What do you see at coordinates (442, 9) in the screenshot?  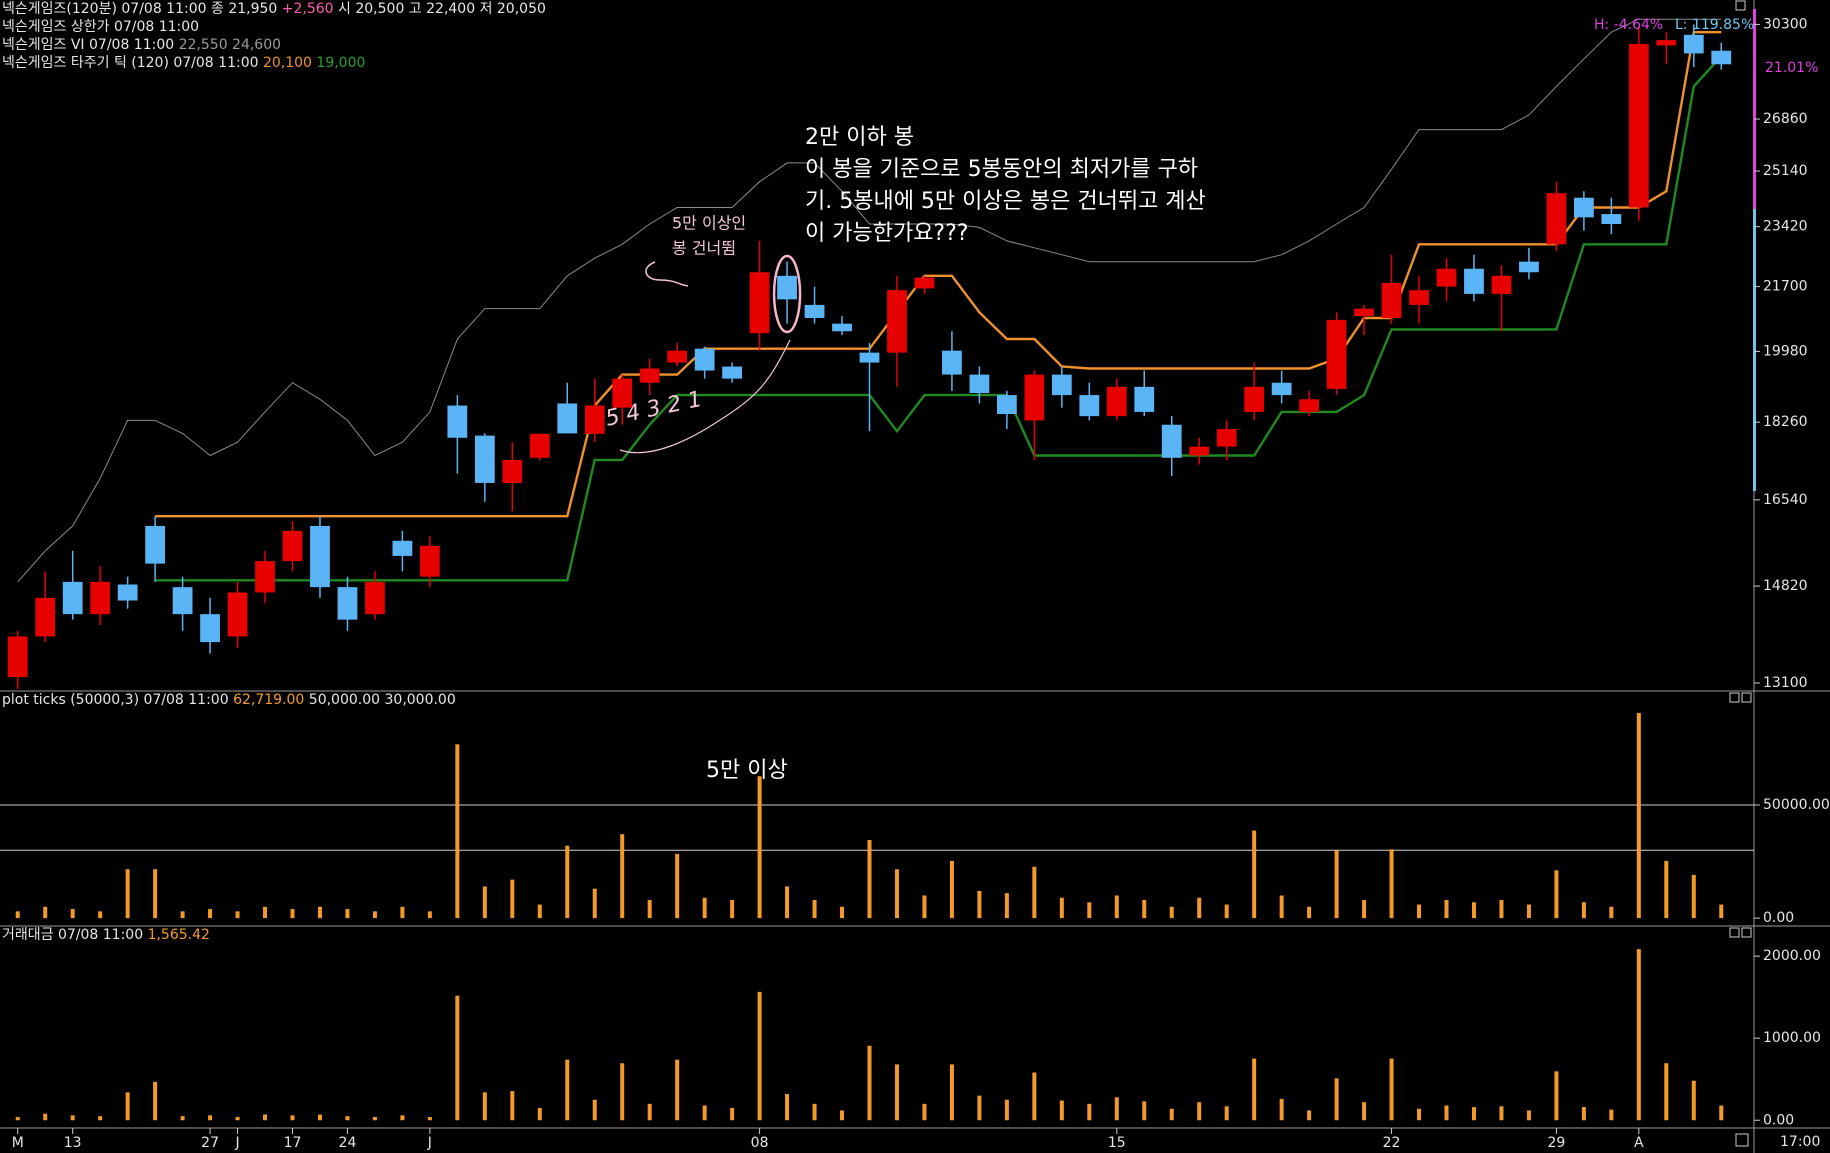 I see `header-ohl: 시 20,500 고 22,400 저 20,050` at bounding box center [442, 9].